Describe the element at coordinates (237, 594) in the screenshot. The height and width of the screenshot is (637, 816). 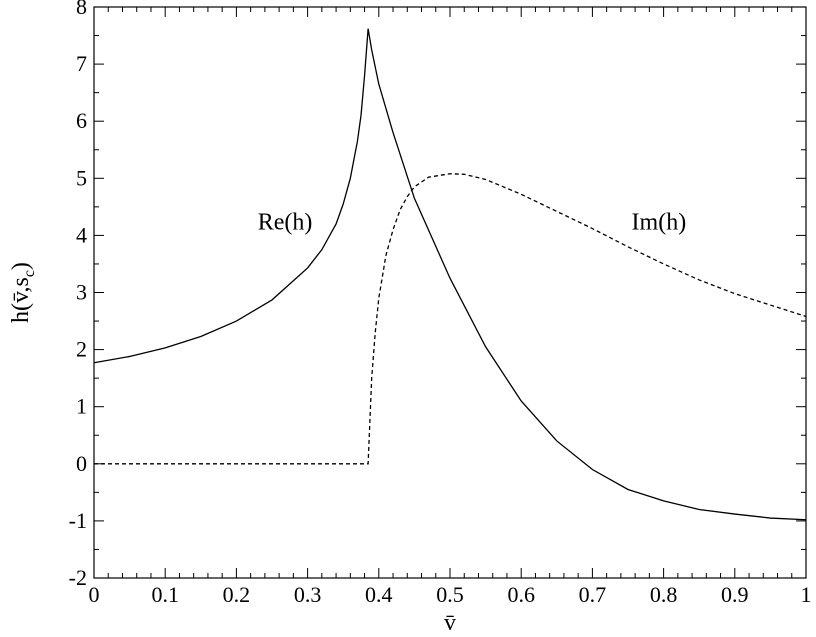
I see `x-tick-label: 0.2` at that location.